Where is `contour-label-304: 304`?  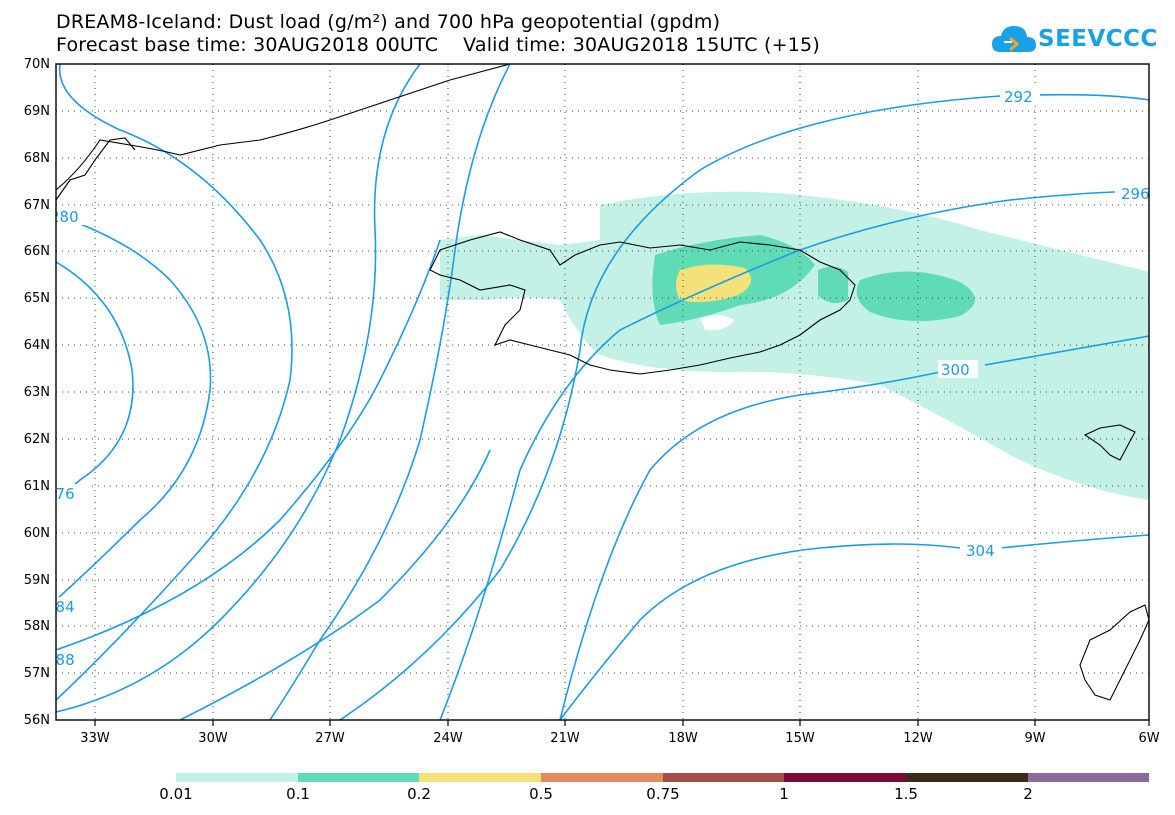 contour-label-304: 304 is located at coordinates (980, 551).